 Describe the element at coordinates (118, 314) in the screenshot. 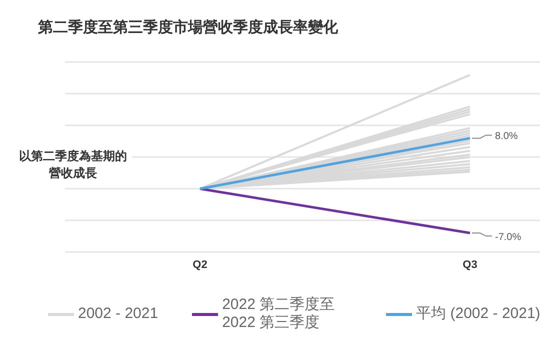

I see `legend-label: 2002 - 2021` at that location.